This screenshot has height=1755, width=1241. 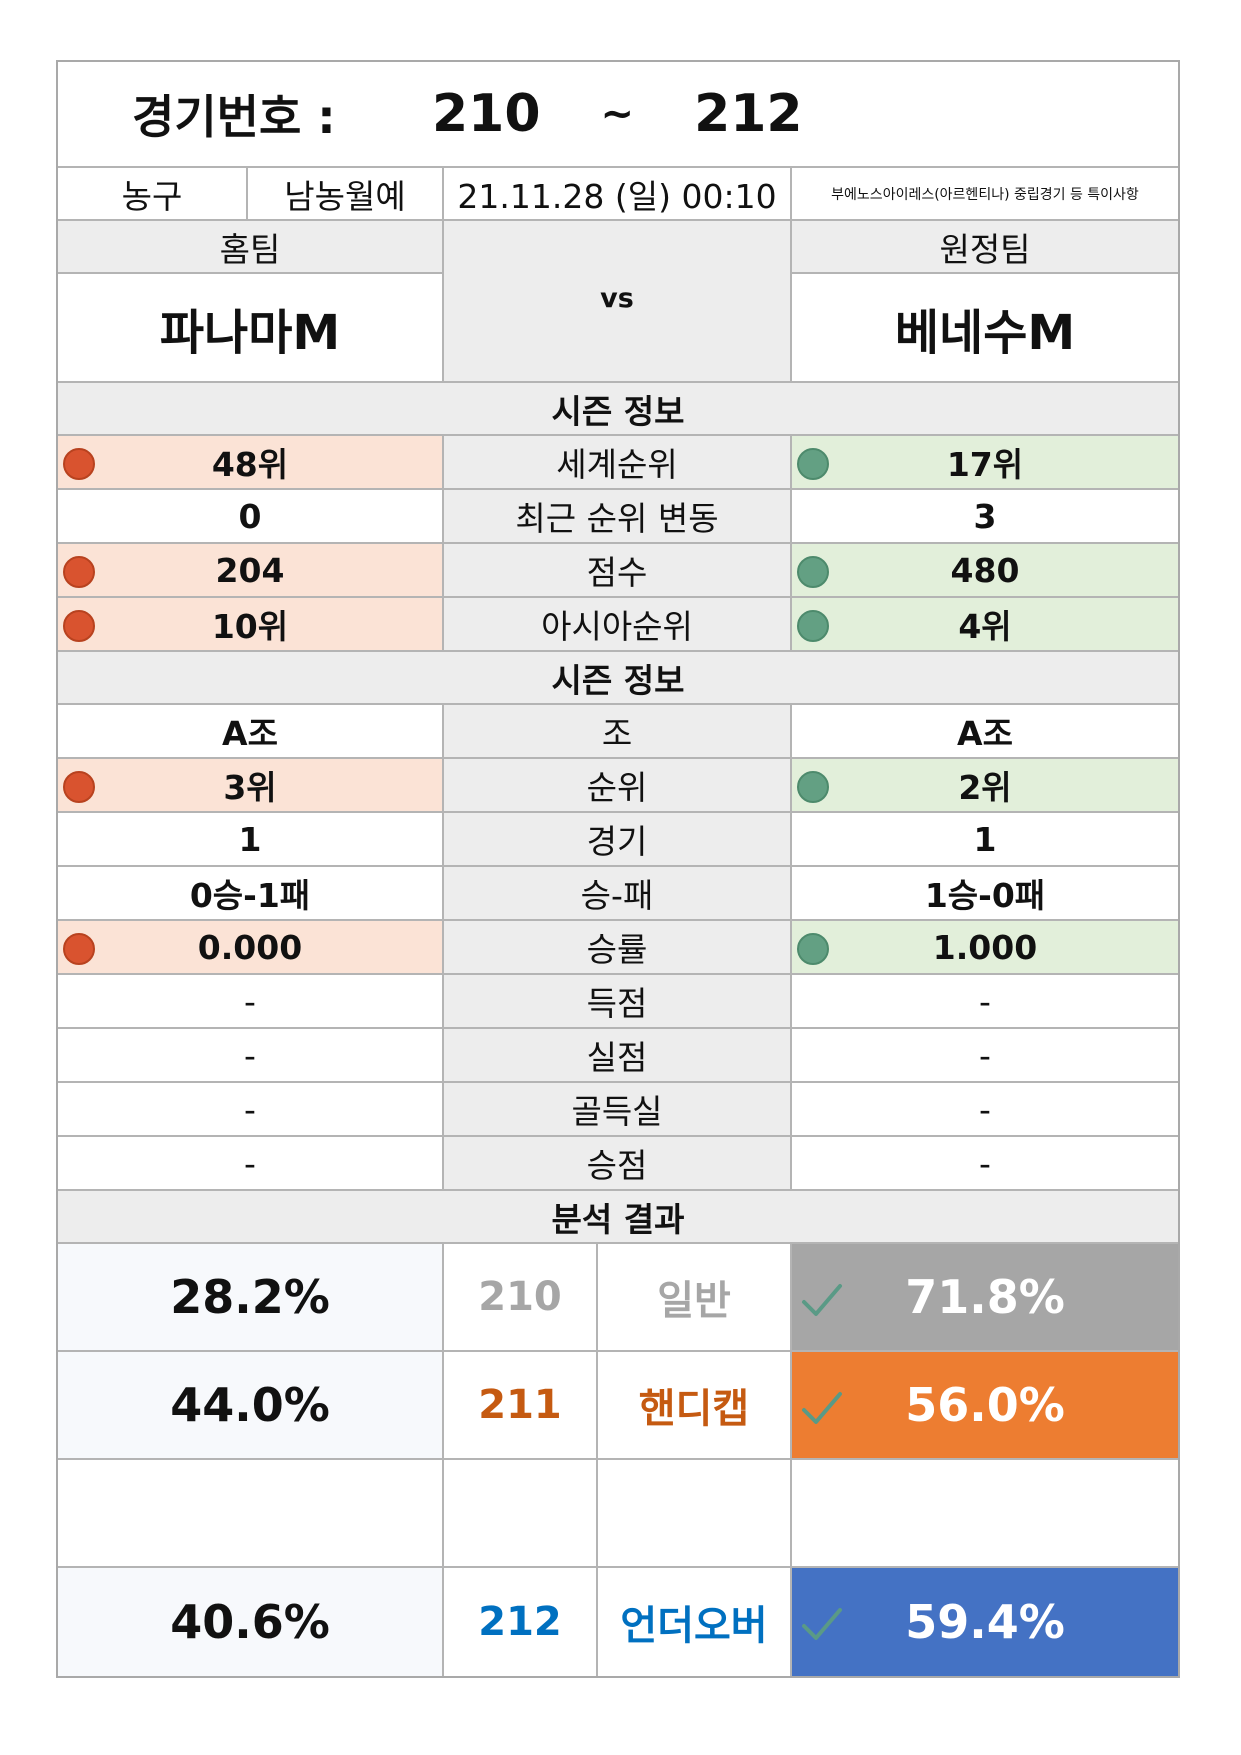 I want to click on match-number-to: 212, so click(x=748, y=114).